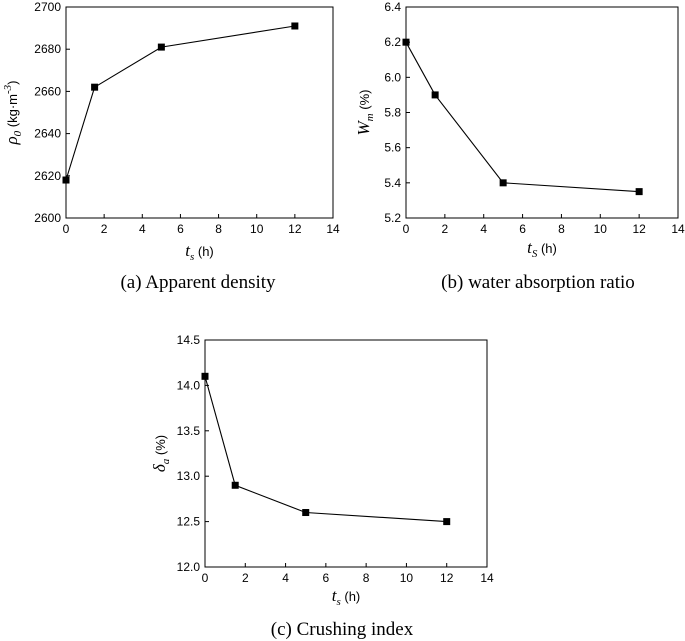 The image size is (685, 641). What do you see at coordinates (189, 340) in the screenshot?
I see `y-tick-label: 14.5` at bounding box center [189, 340].